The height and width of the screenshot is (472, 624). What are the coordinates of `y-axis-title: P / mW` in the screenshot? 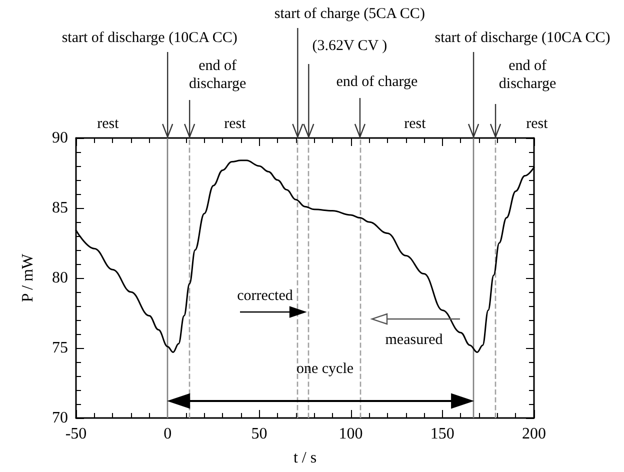 It's located at (28, 277).